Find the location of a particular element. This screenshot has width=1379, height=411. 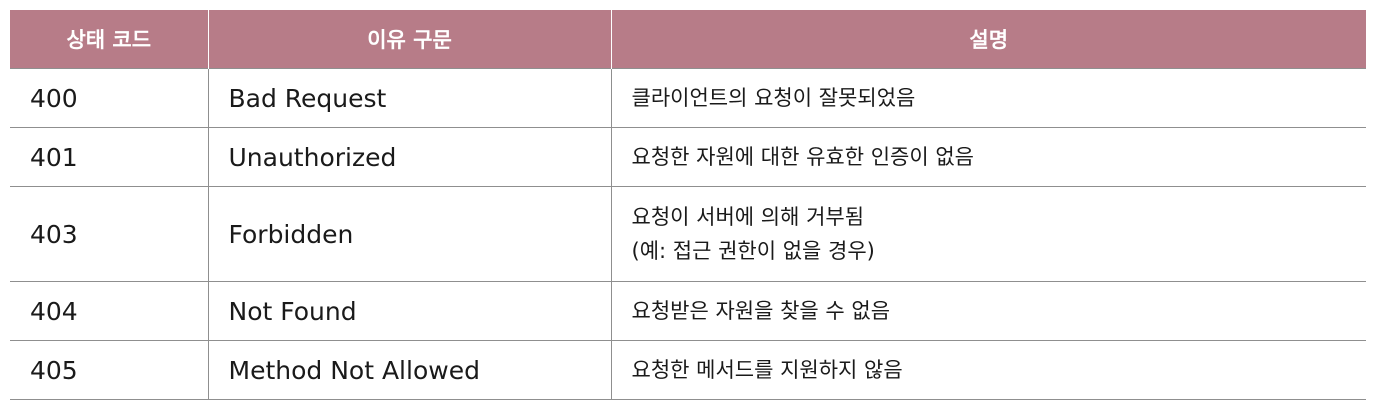

reason-cell: Unauthorized is located at coordinates (410, 157).